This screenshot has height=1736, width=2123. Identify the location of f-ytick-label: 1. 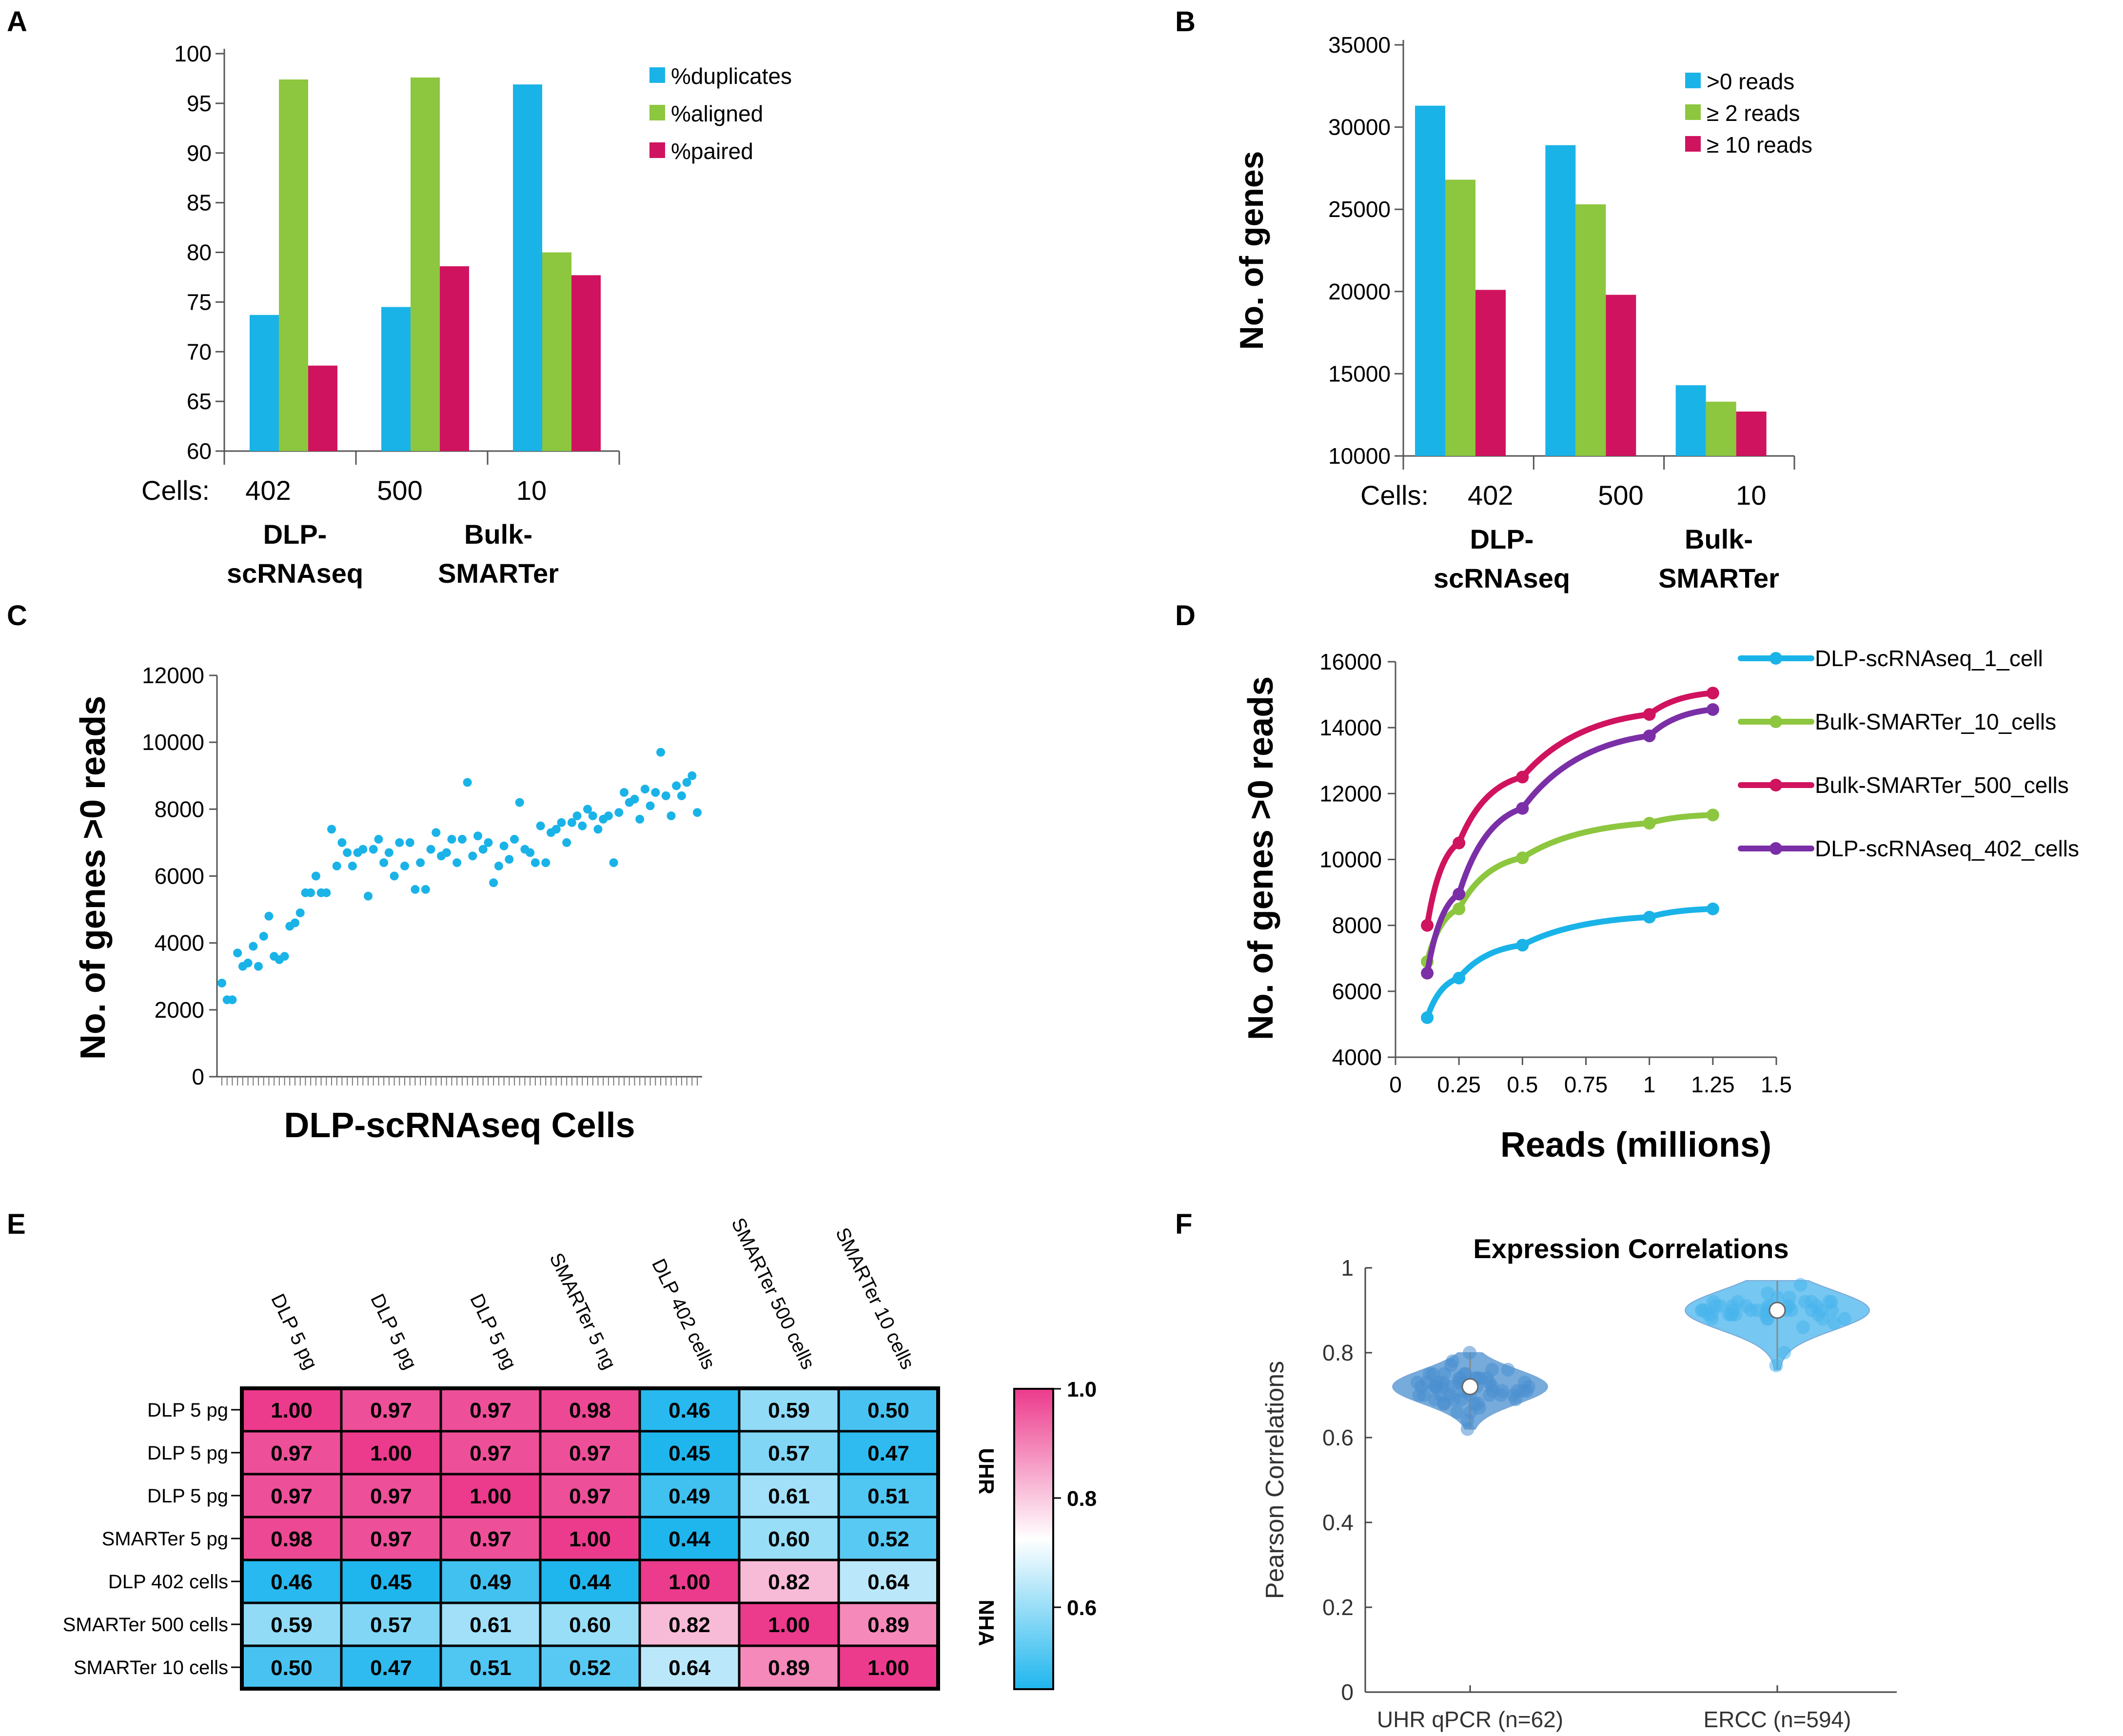
(1347, 1268).